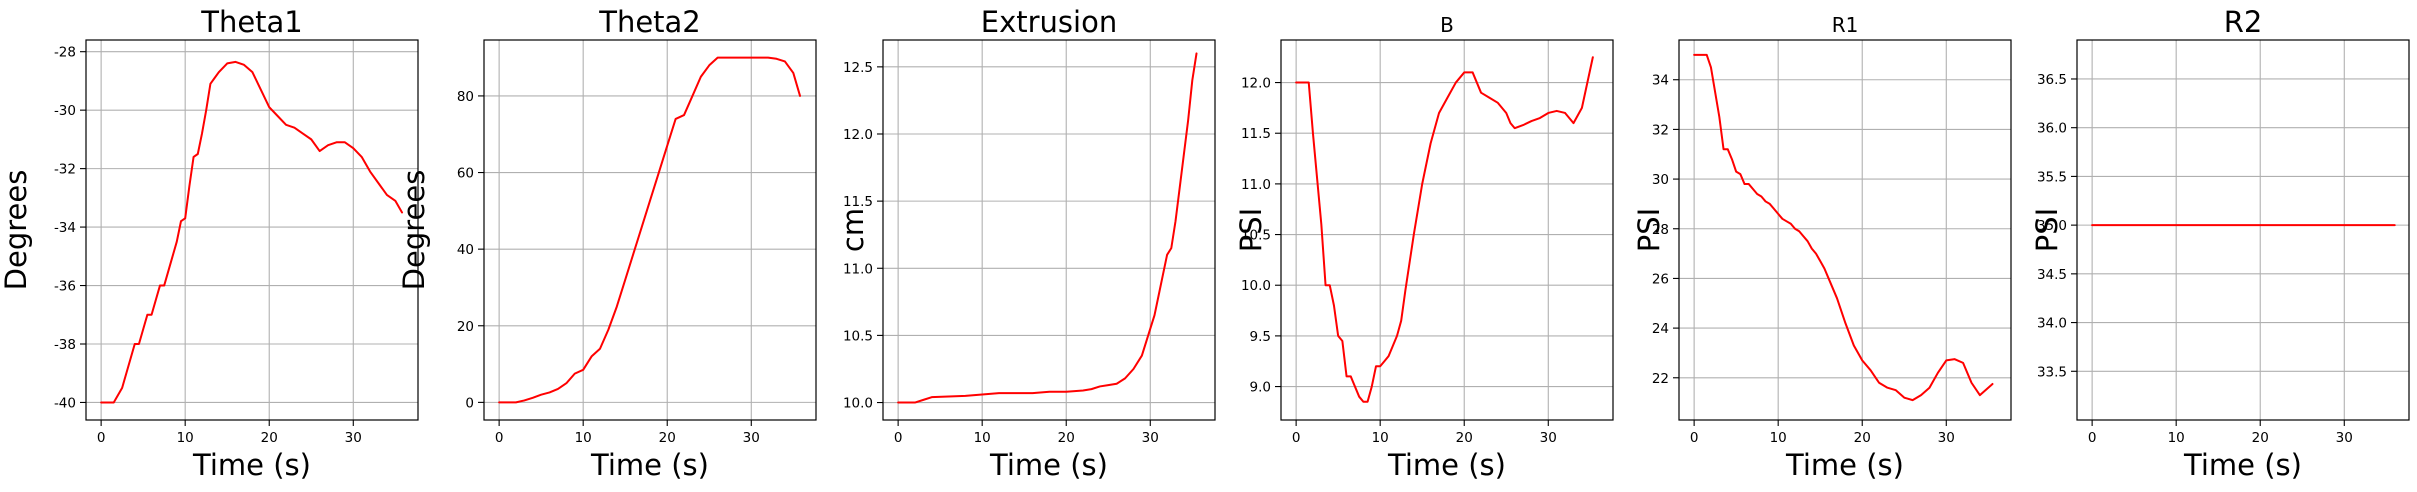 This screenshot has height=492, width=2417. I want to click on y-tick-label: 30, so click(1660, 180).